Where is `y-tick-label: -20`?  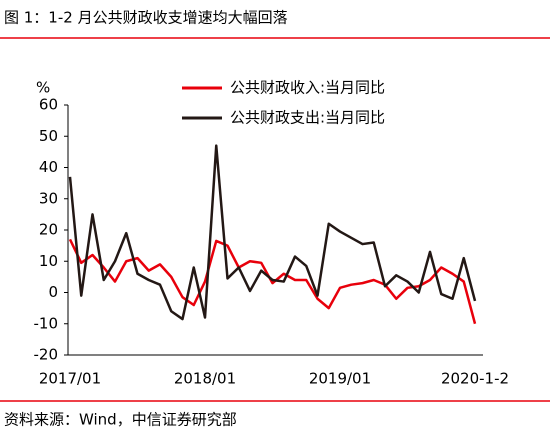
y-tick-label: -20 is located at coordinates (46, 355).